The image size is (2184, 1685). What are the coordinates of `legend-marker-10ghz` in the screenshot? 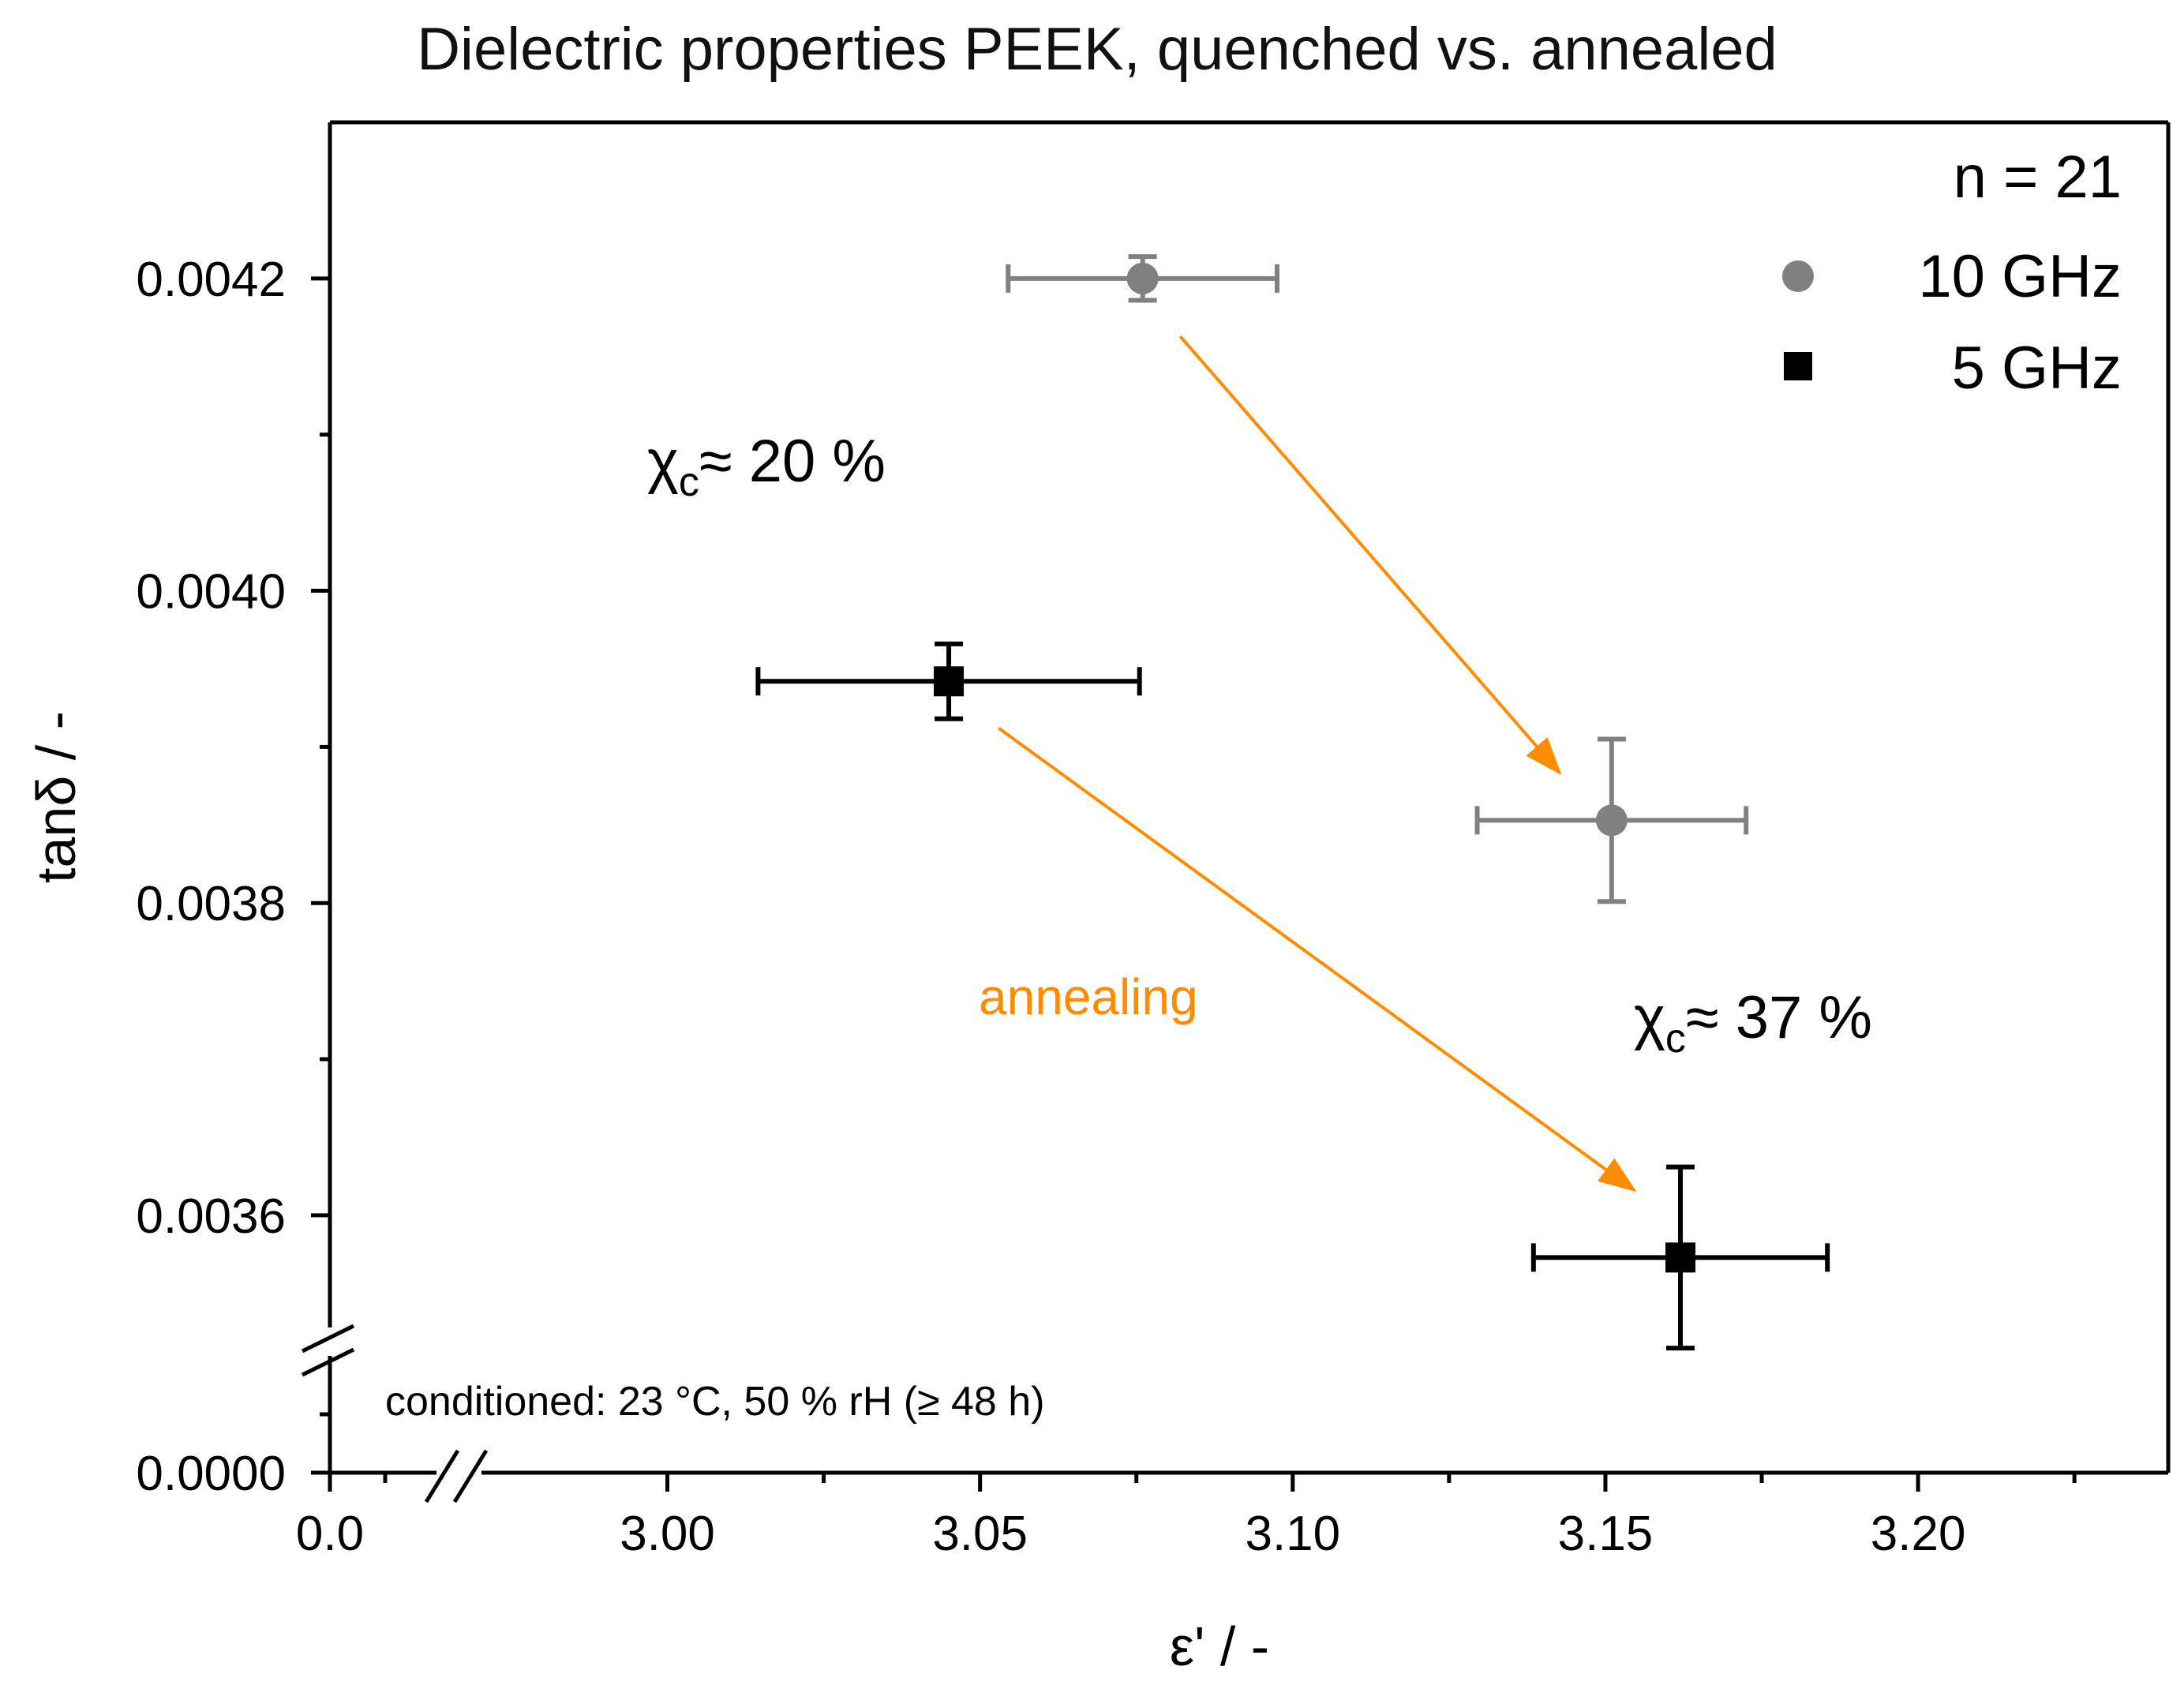 It's located at (1798, 276).